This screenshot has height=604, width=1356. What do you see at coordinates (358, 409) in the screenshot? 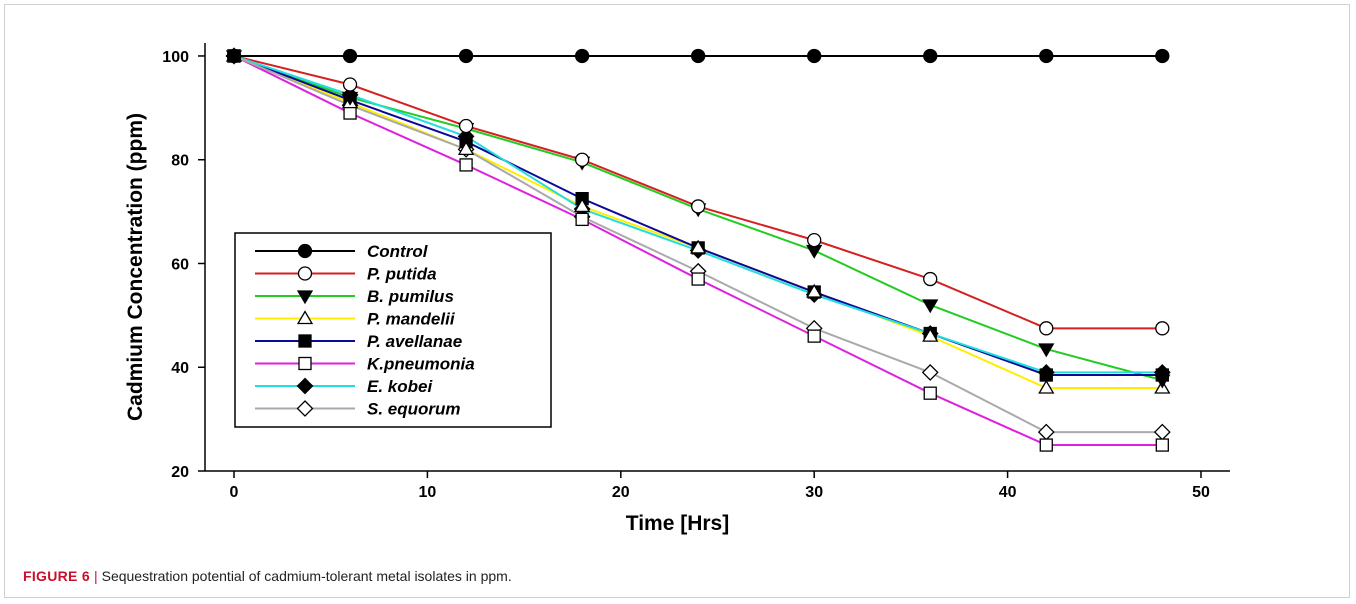
I see `legend-entry-7: S. equorum` at bounding box center [358, 409].